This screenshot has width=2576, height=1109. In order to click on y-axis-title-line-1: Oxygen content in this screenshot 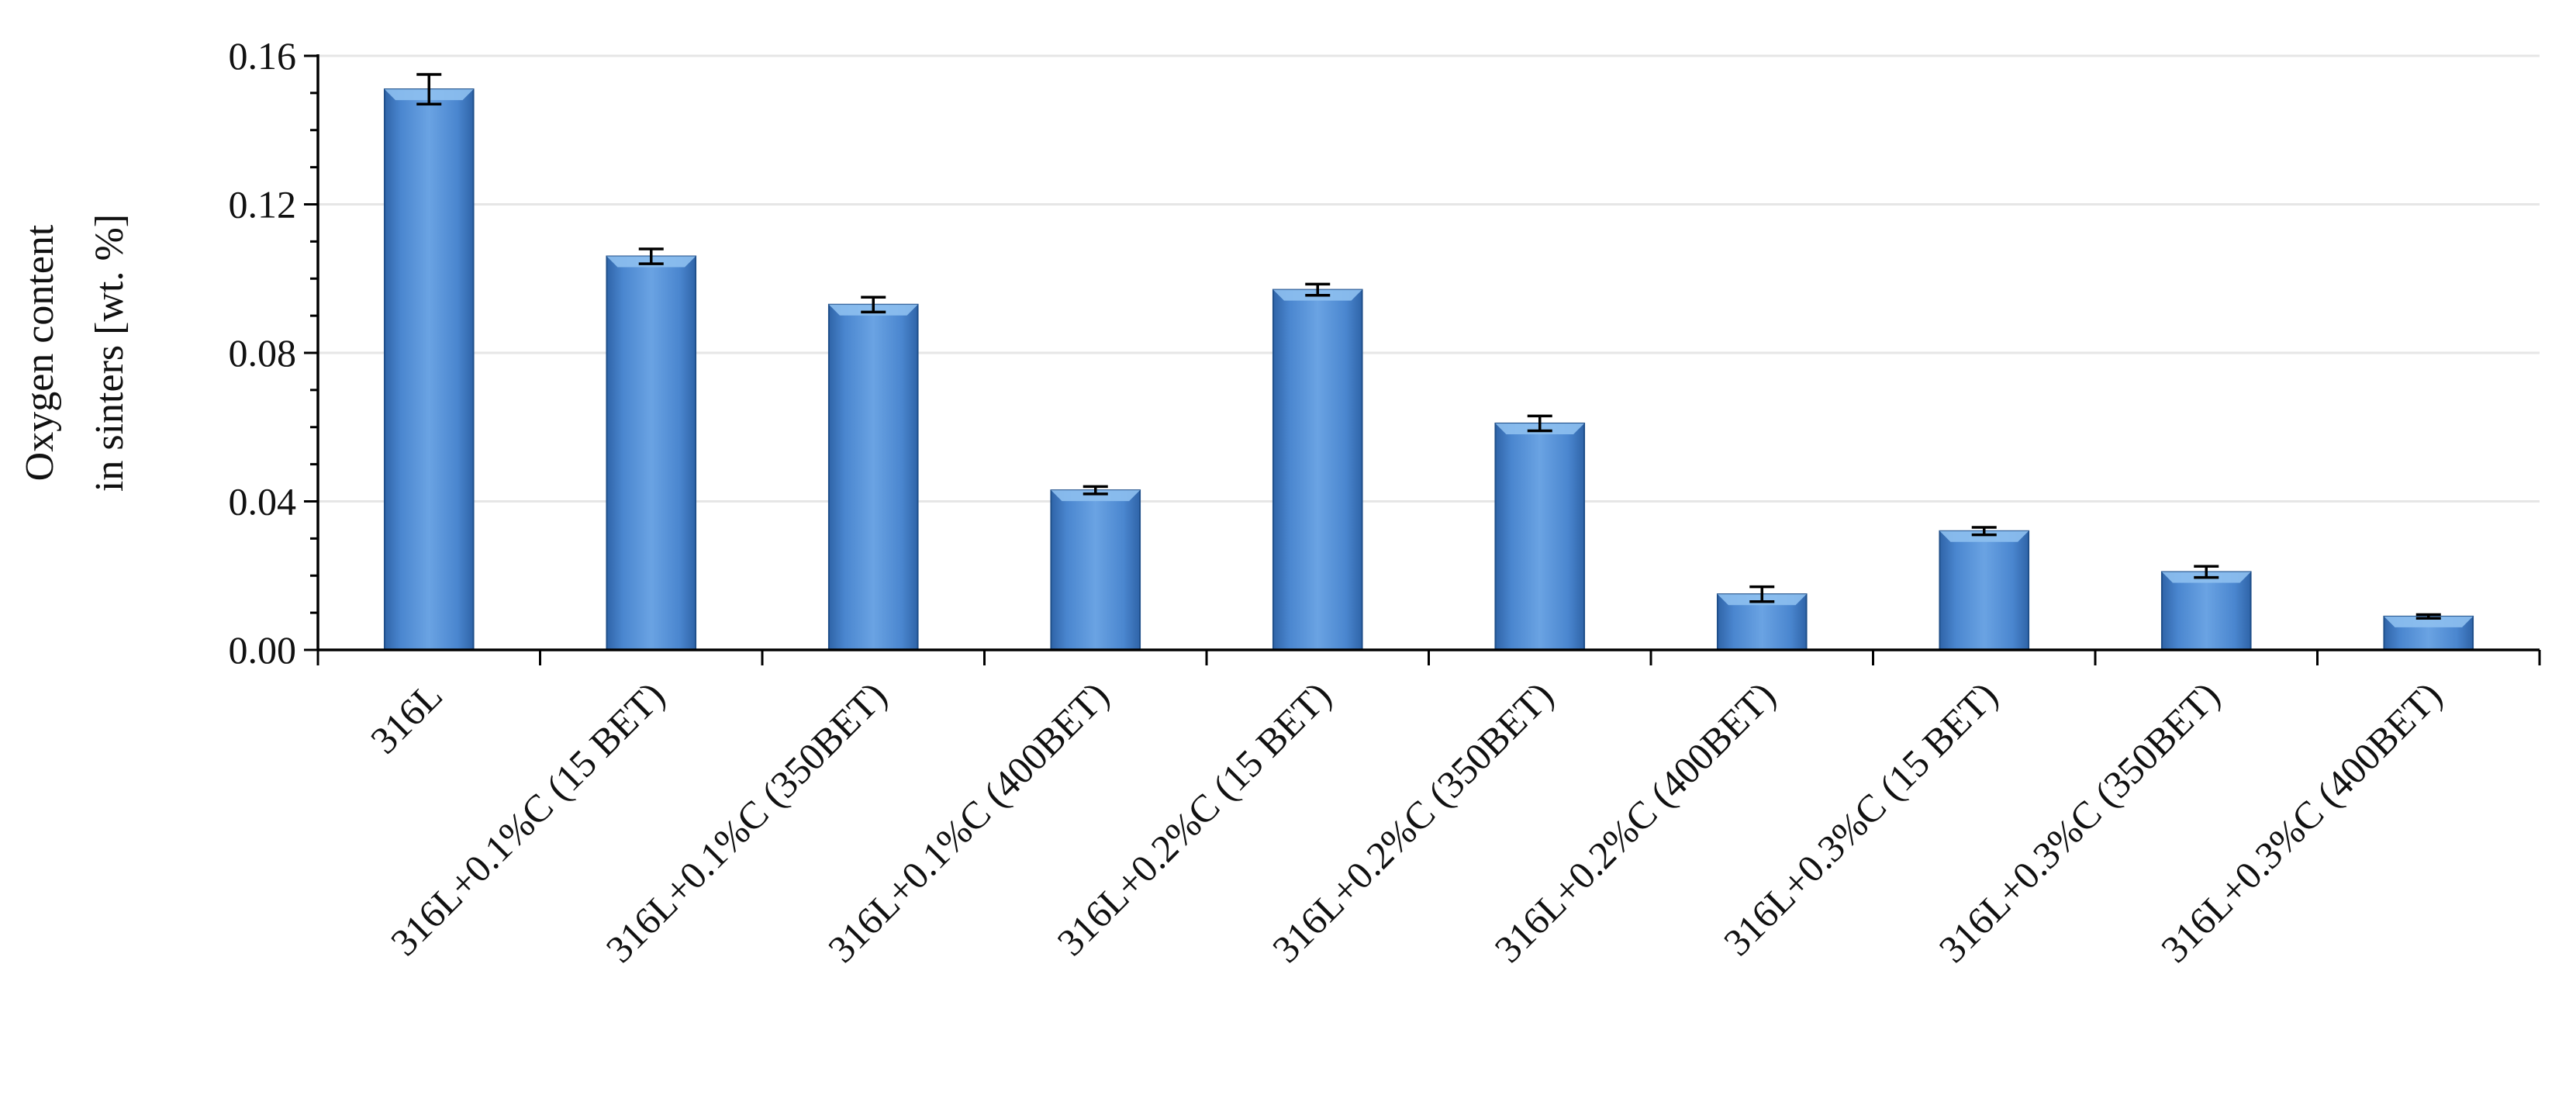, I will do `click(40, 352)`.